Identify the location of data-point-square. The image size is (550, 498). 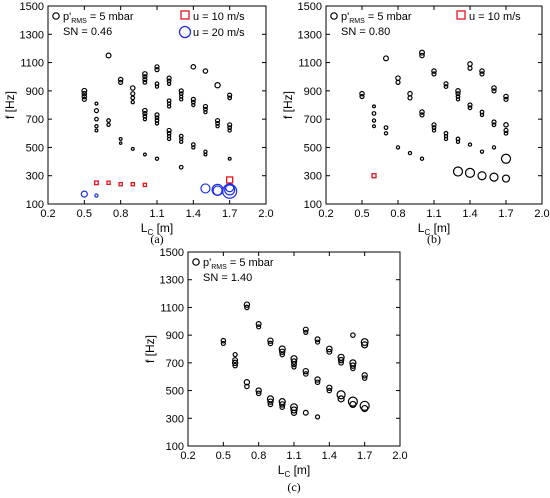
(145, 185).